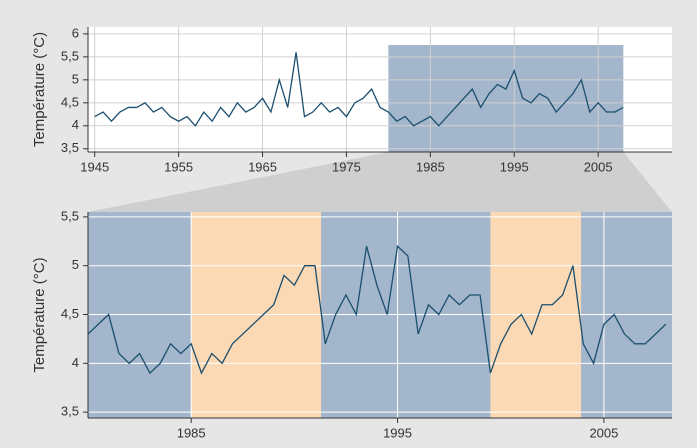  Describe the element at coordinates (178, 166) in the screenshot. I see `x-tick-label: 1955` at that location.